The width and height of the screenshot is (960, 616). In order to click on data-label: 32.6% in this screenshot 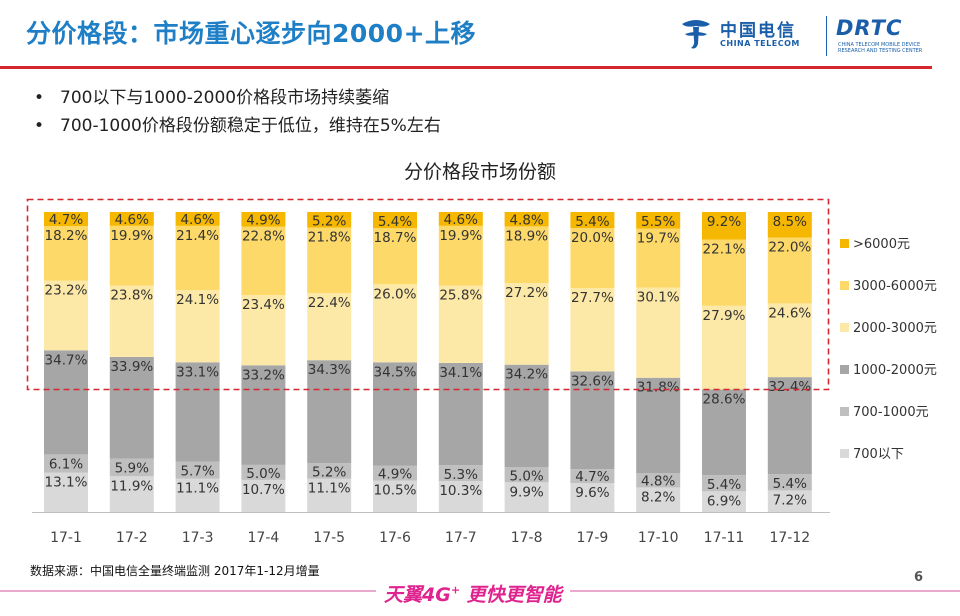, I will do `click(592, 381)`.